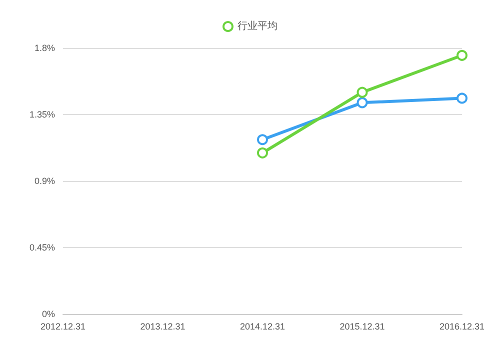 This screenshot has height=362, width=500. I want to click on x-tick-label: 2013.12.31, so click(163, 327).